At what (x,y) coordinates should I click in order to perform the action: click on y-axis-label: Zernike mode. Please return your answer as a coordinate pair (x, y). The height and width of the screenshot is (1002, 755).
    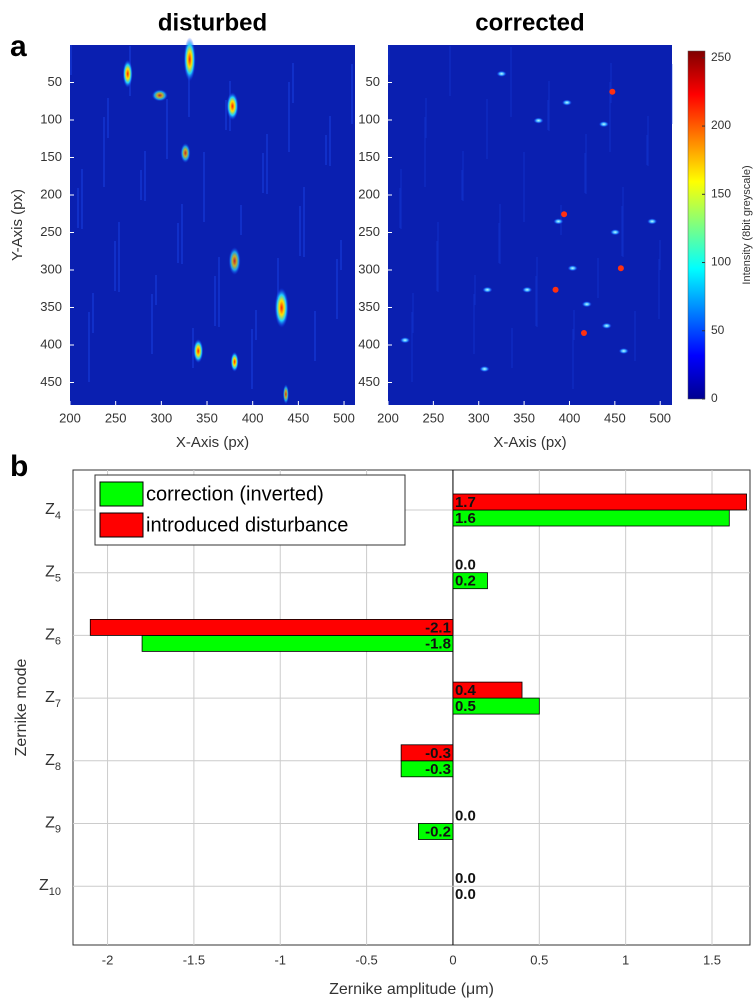
    Looking at the image, I should click on (21, 707).